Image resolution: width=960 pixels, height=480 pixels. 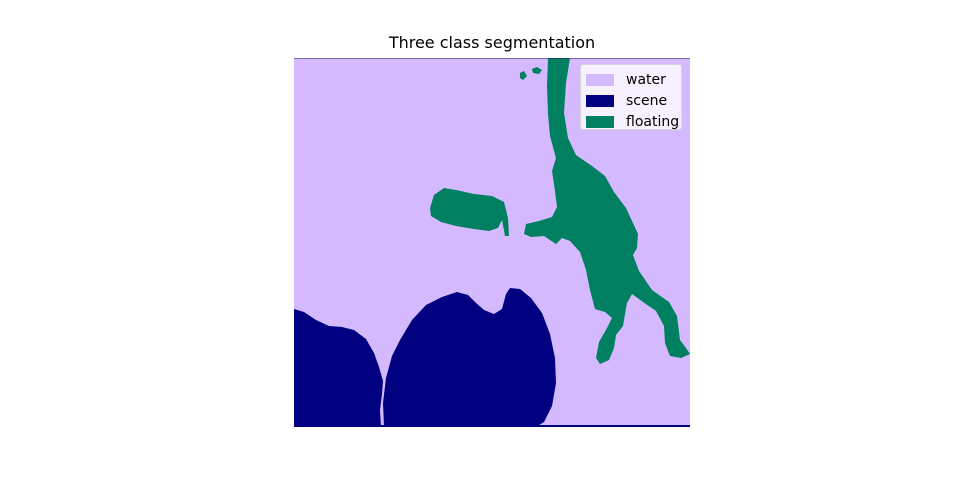 I want to click on floating-region-blob, so click(x=469, y=212).